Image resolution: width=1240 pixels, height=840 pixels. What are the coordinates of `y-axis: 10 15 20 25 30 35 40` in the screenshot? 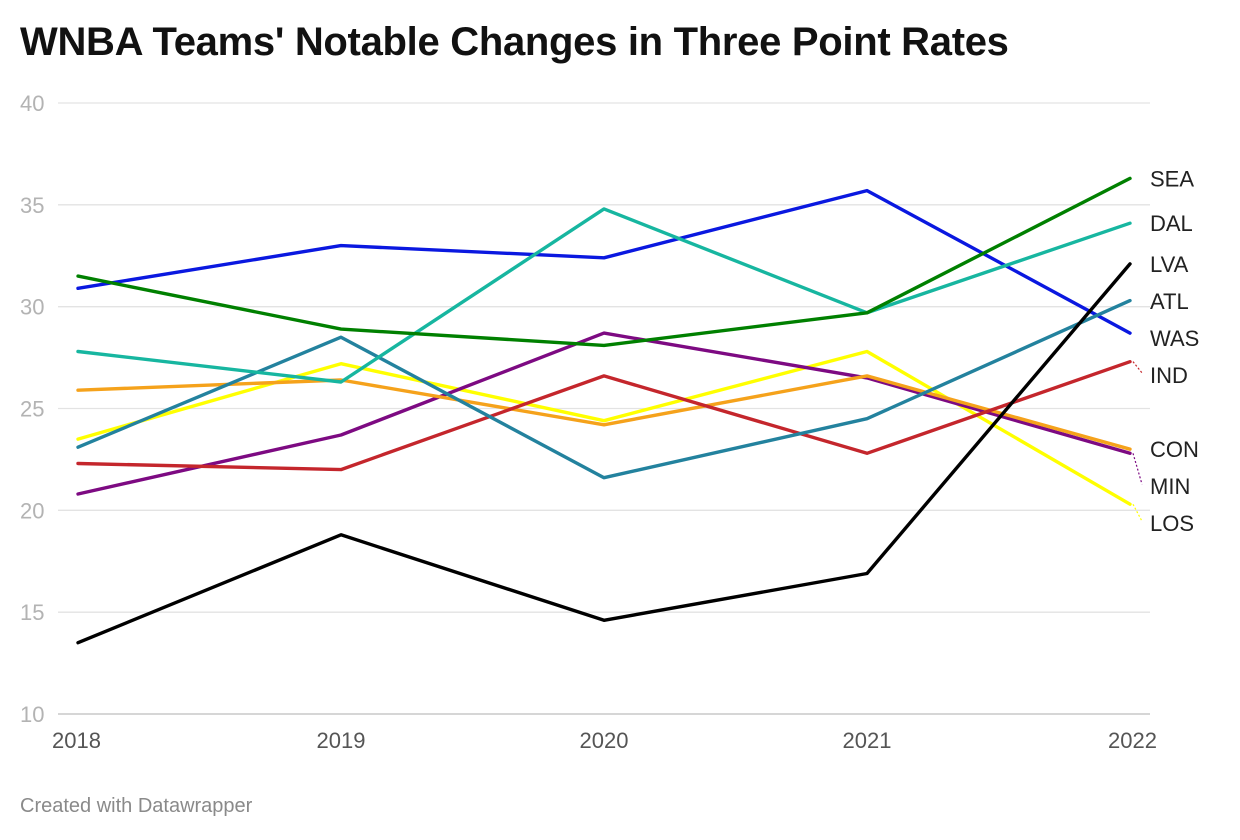 It's located at (32, 409).